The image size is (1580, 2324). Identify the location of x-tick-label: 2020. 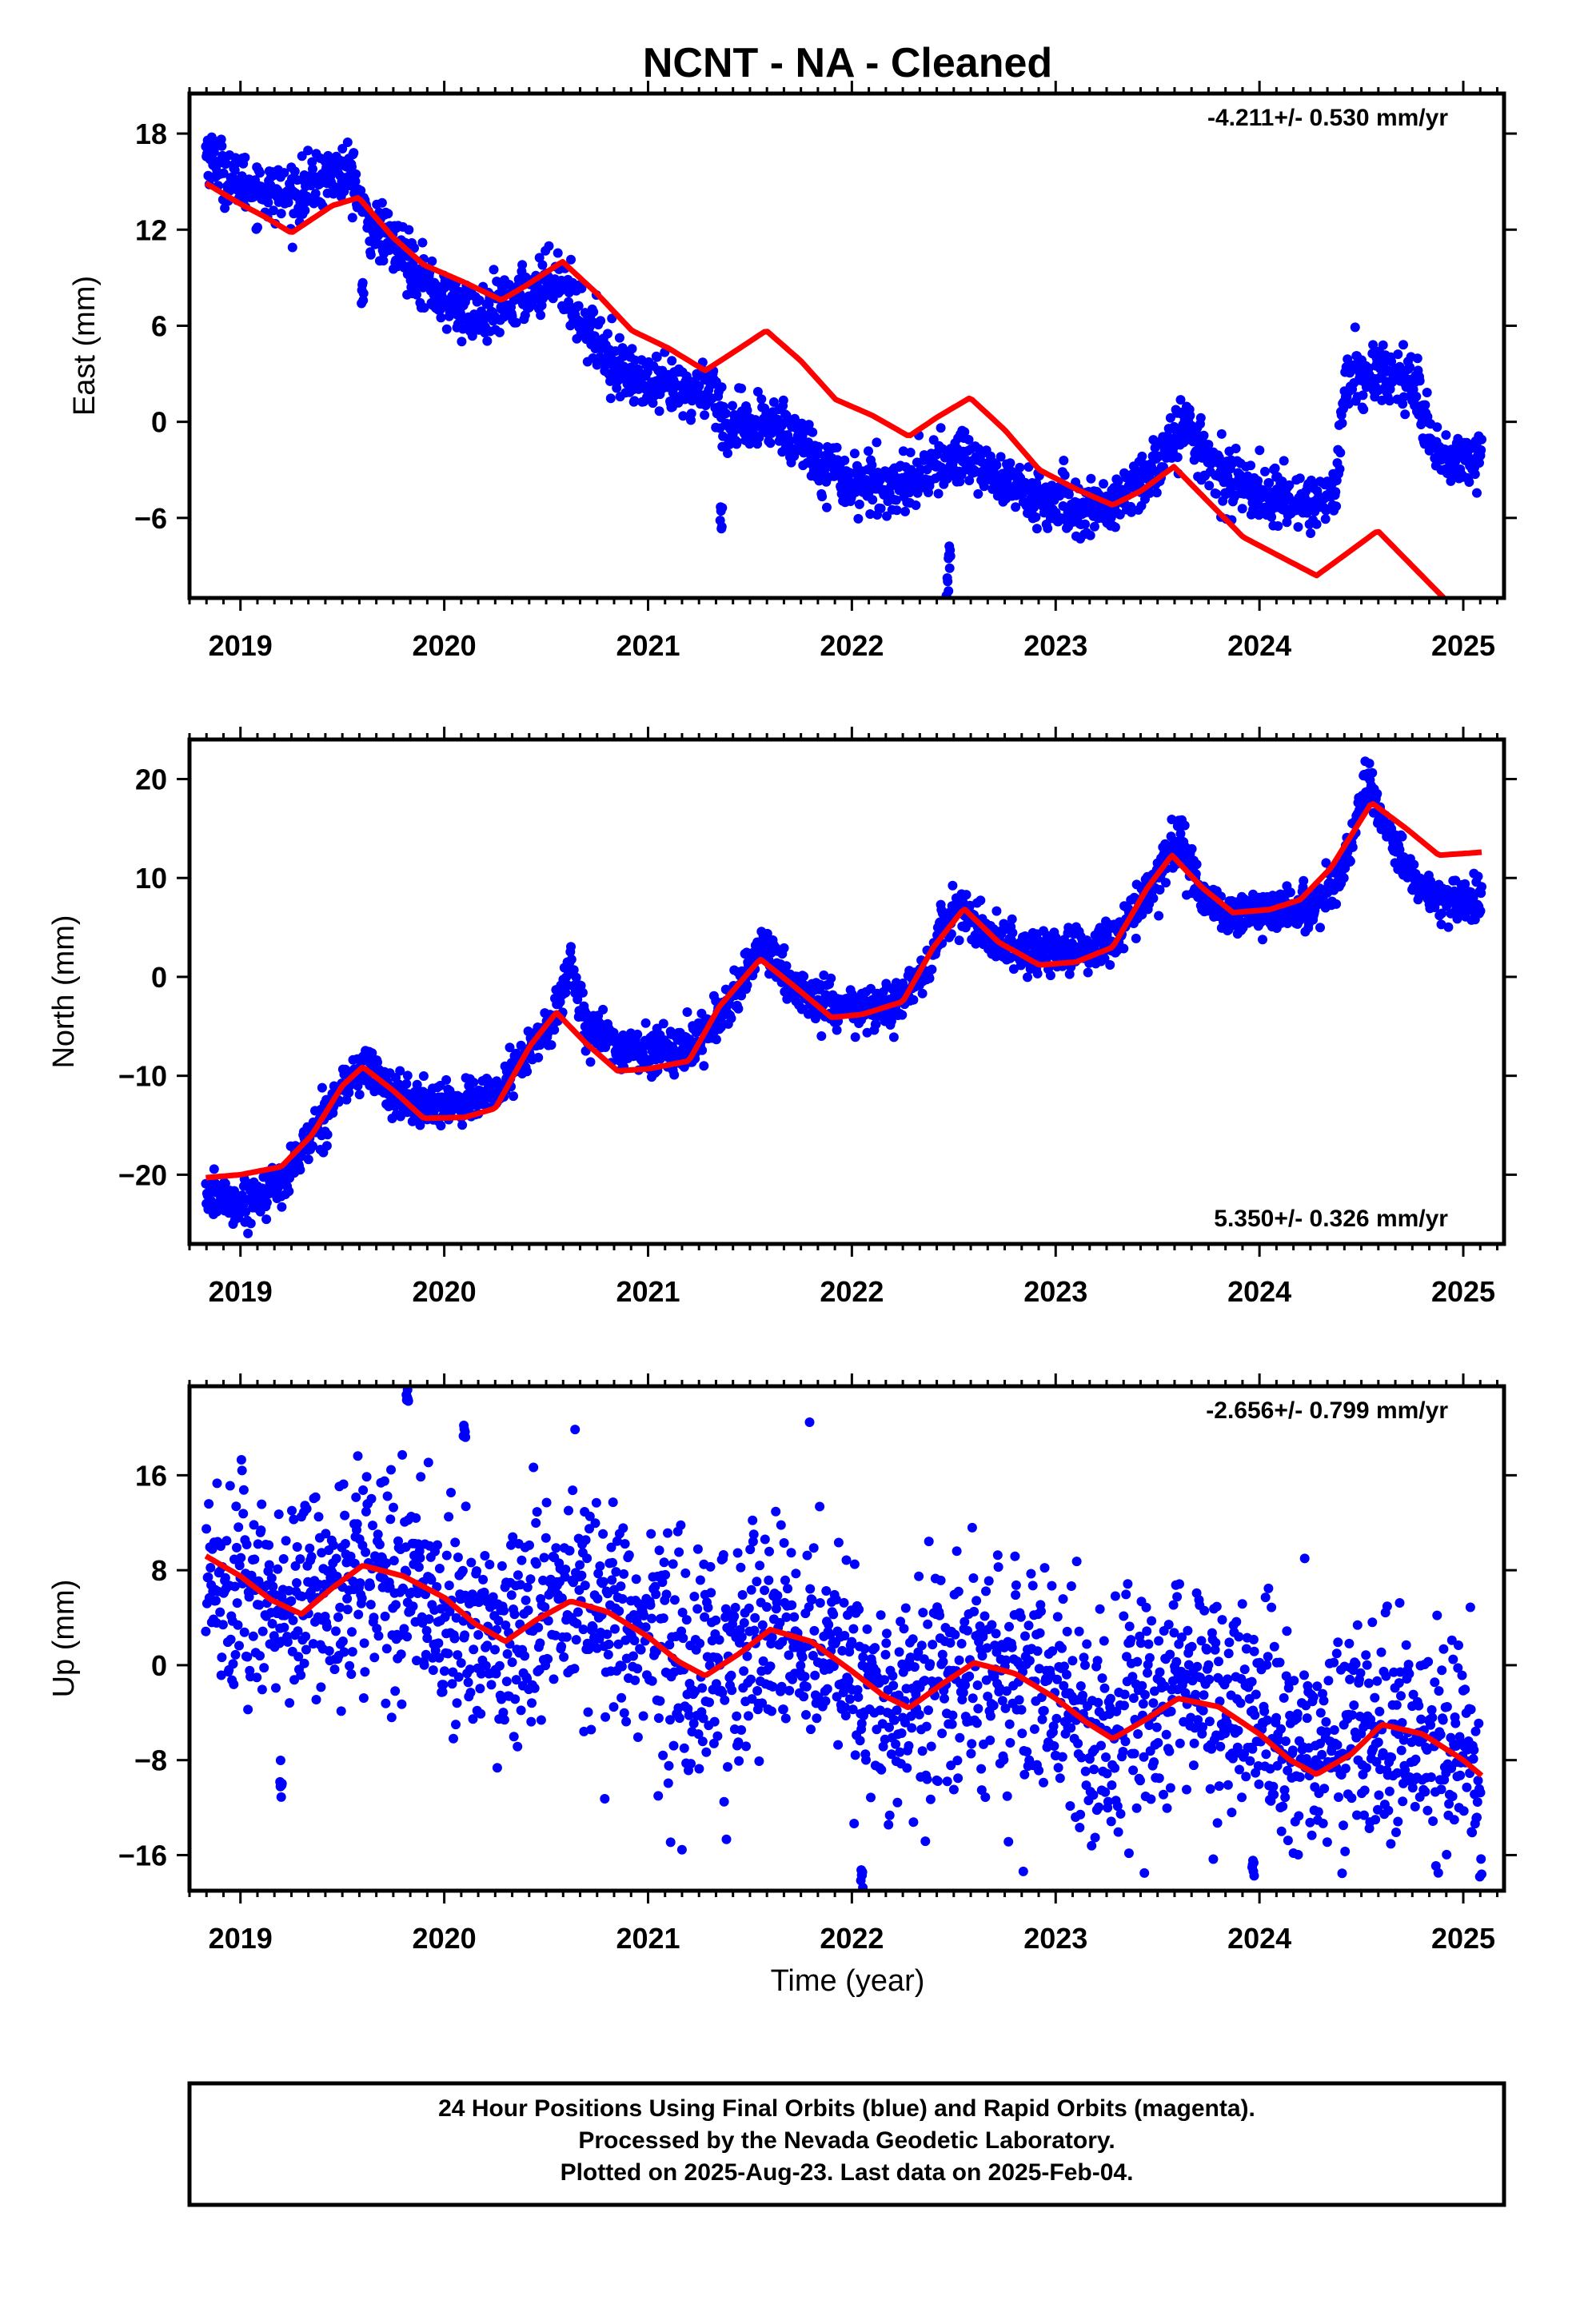
(445, 646).